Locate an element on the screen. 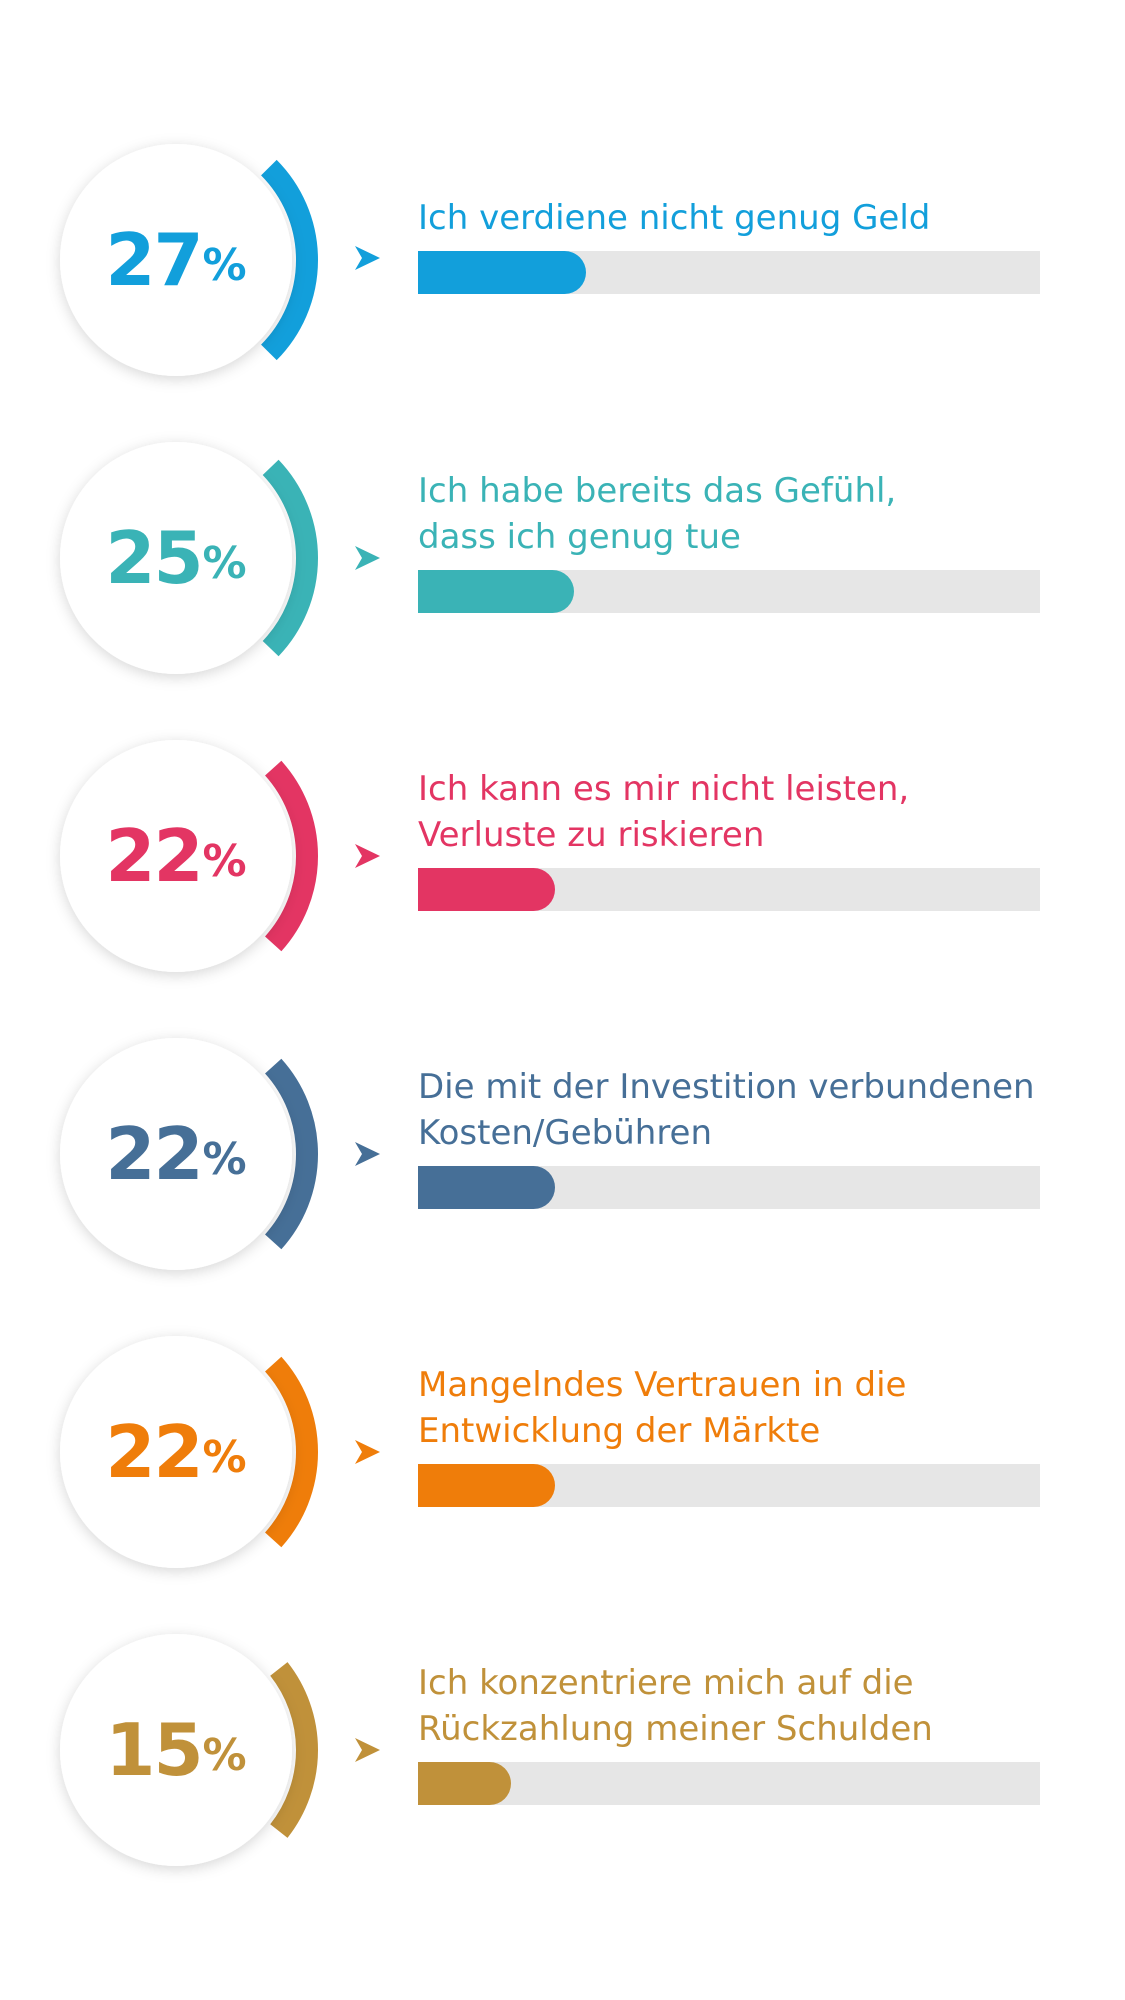  percentage-value: 25% is located at coordinates (176, 558).